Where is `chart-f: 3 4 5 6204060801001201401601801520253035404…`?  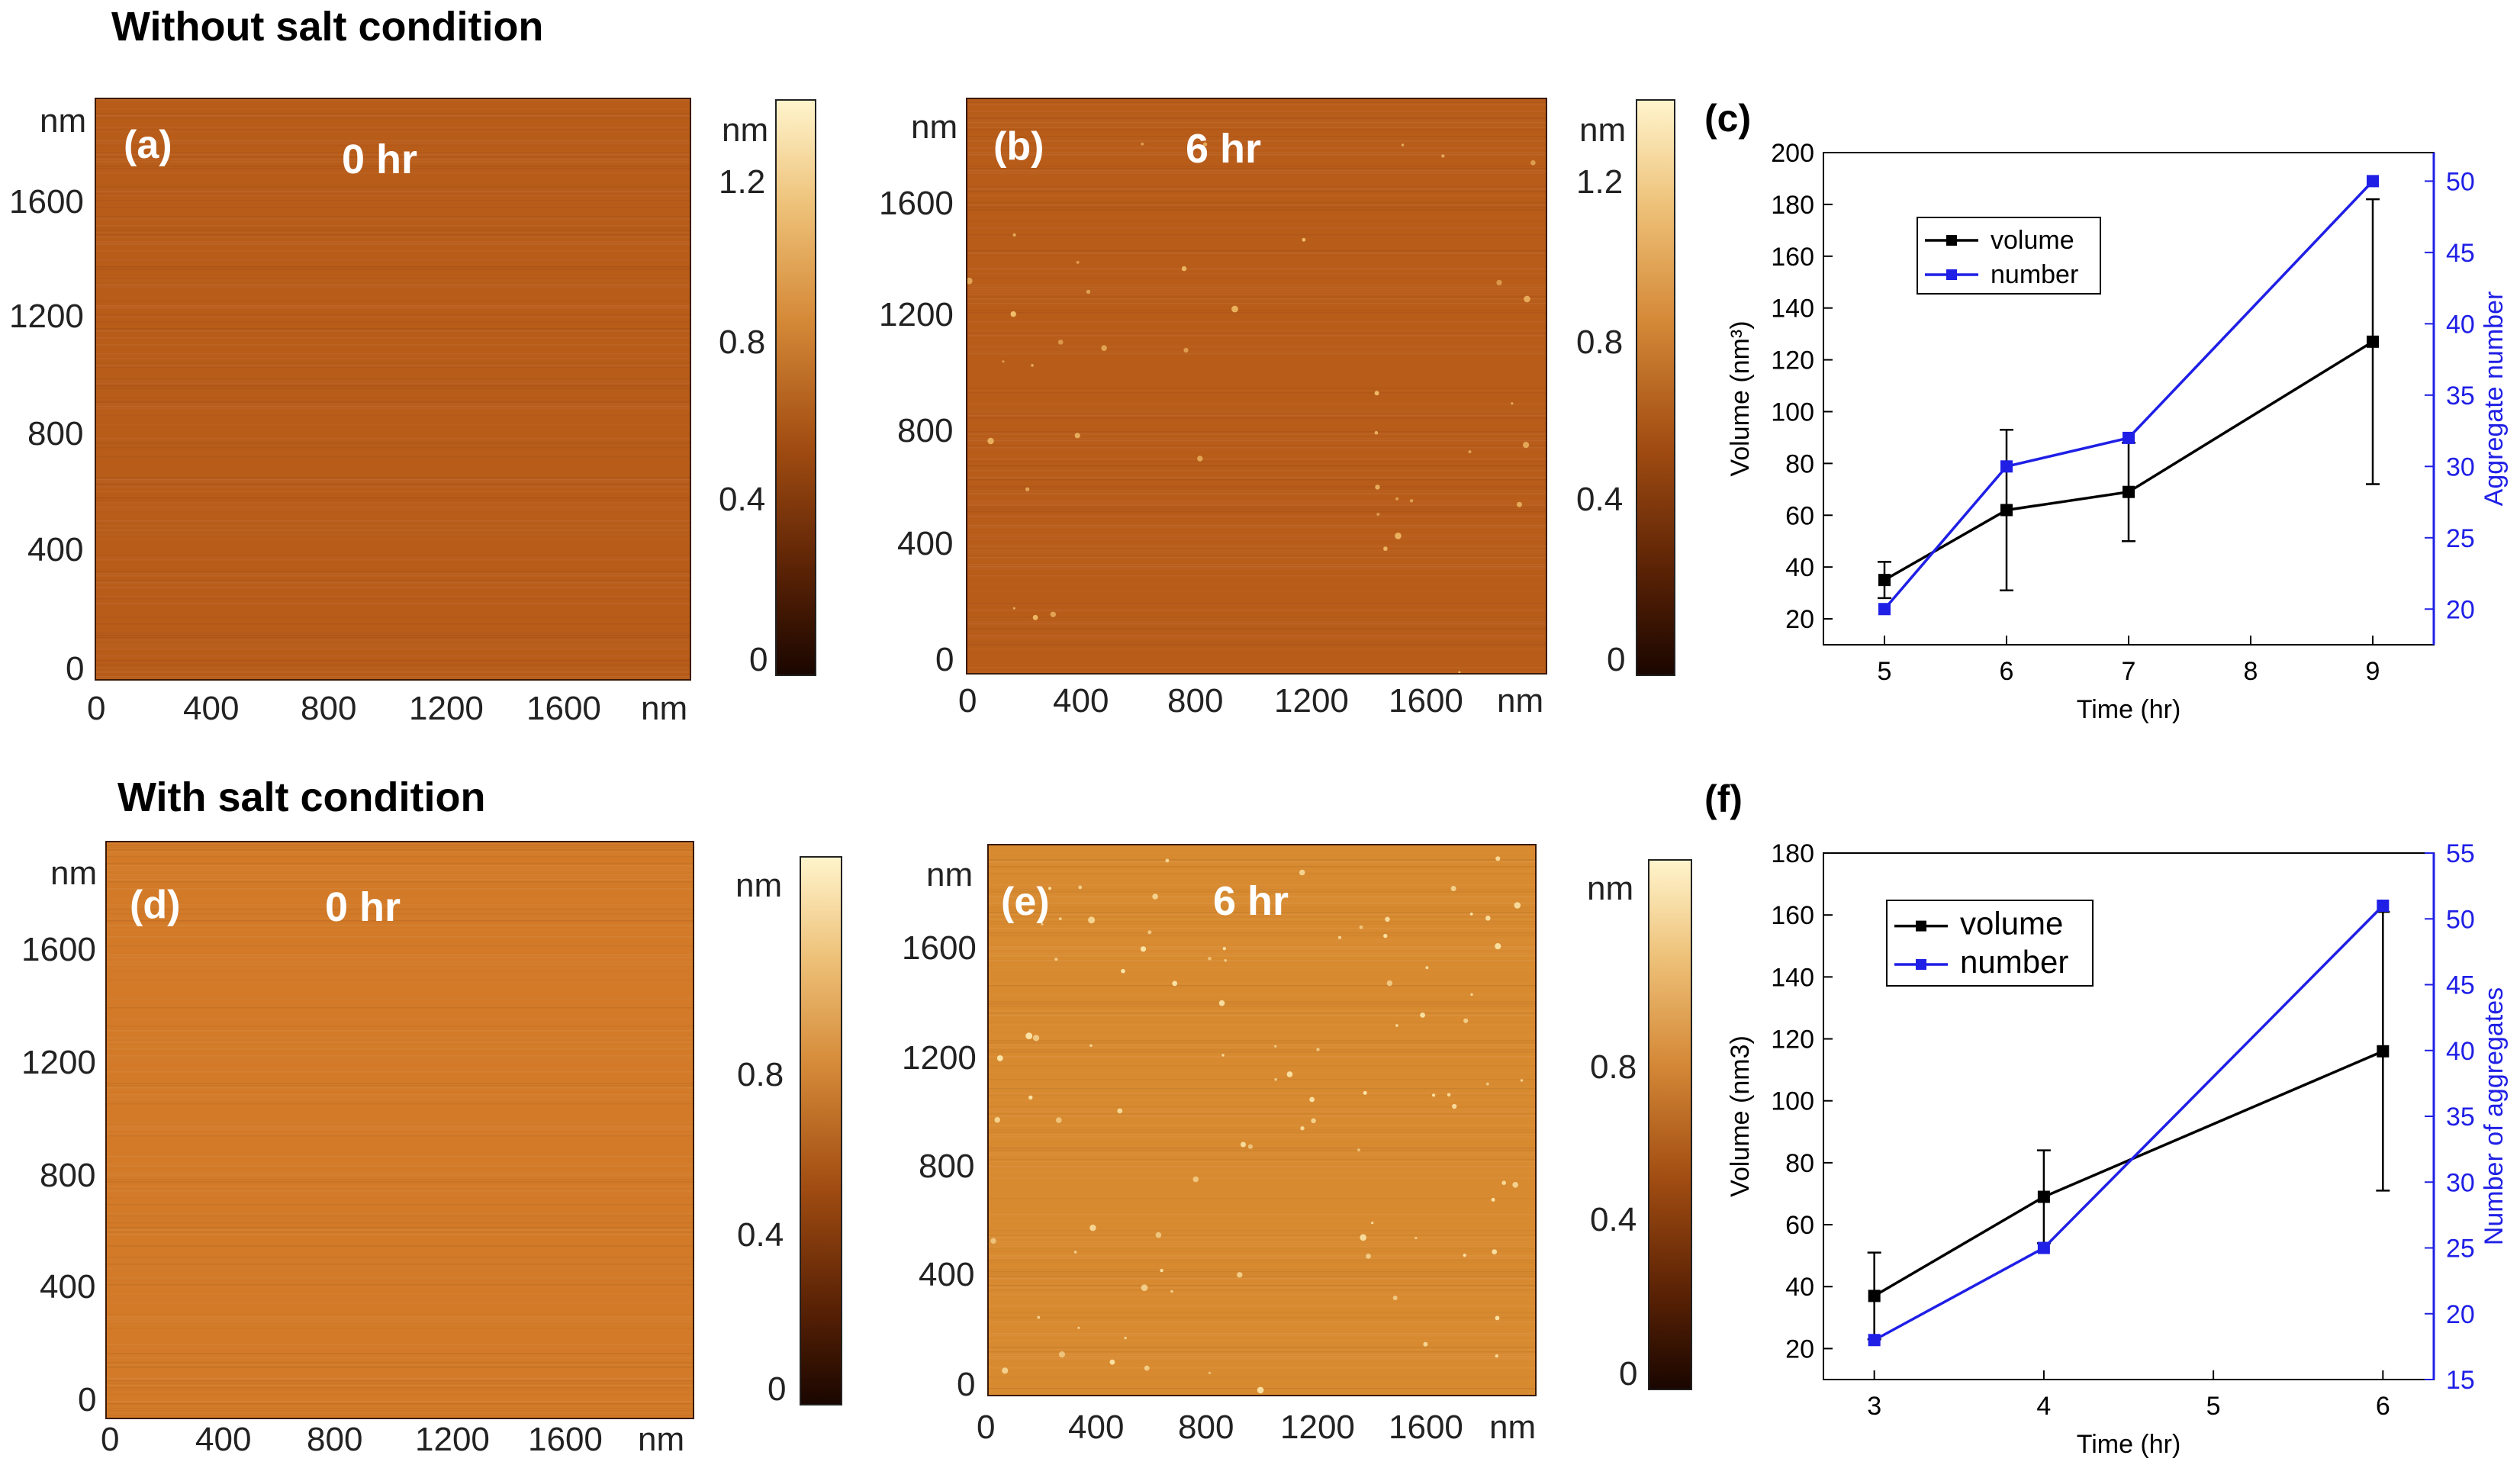
chart-f: 3 4 5 6204060801001201401601801520253035404… is located at coordinates (2117, 1149).